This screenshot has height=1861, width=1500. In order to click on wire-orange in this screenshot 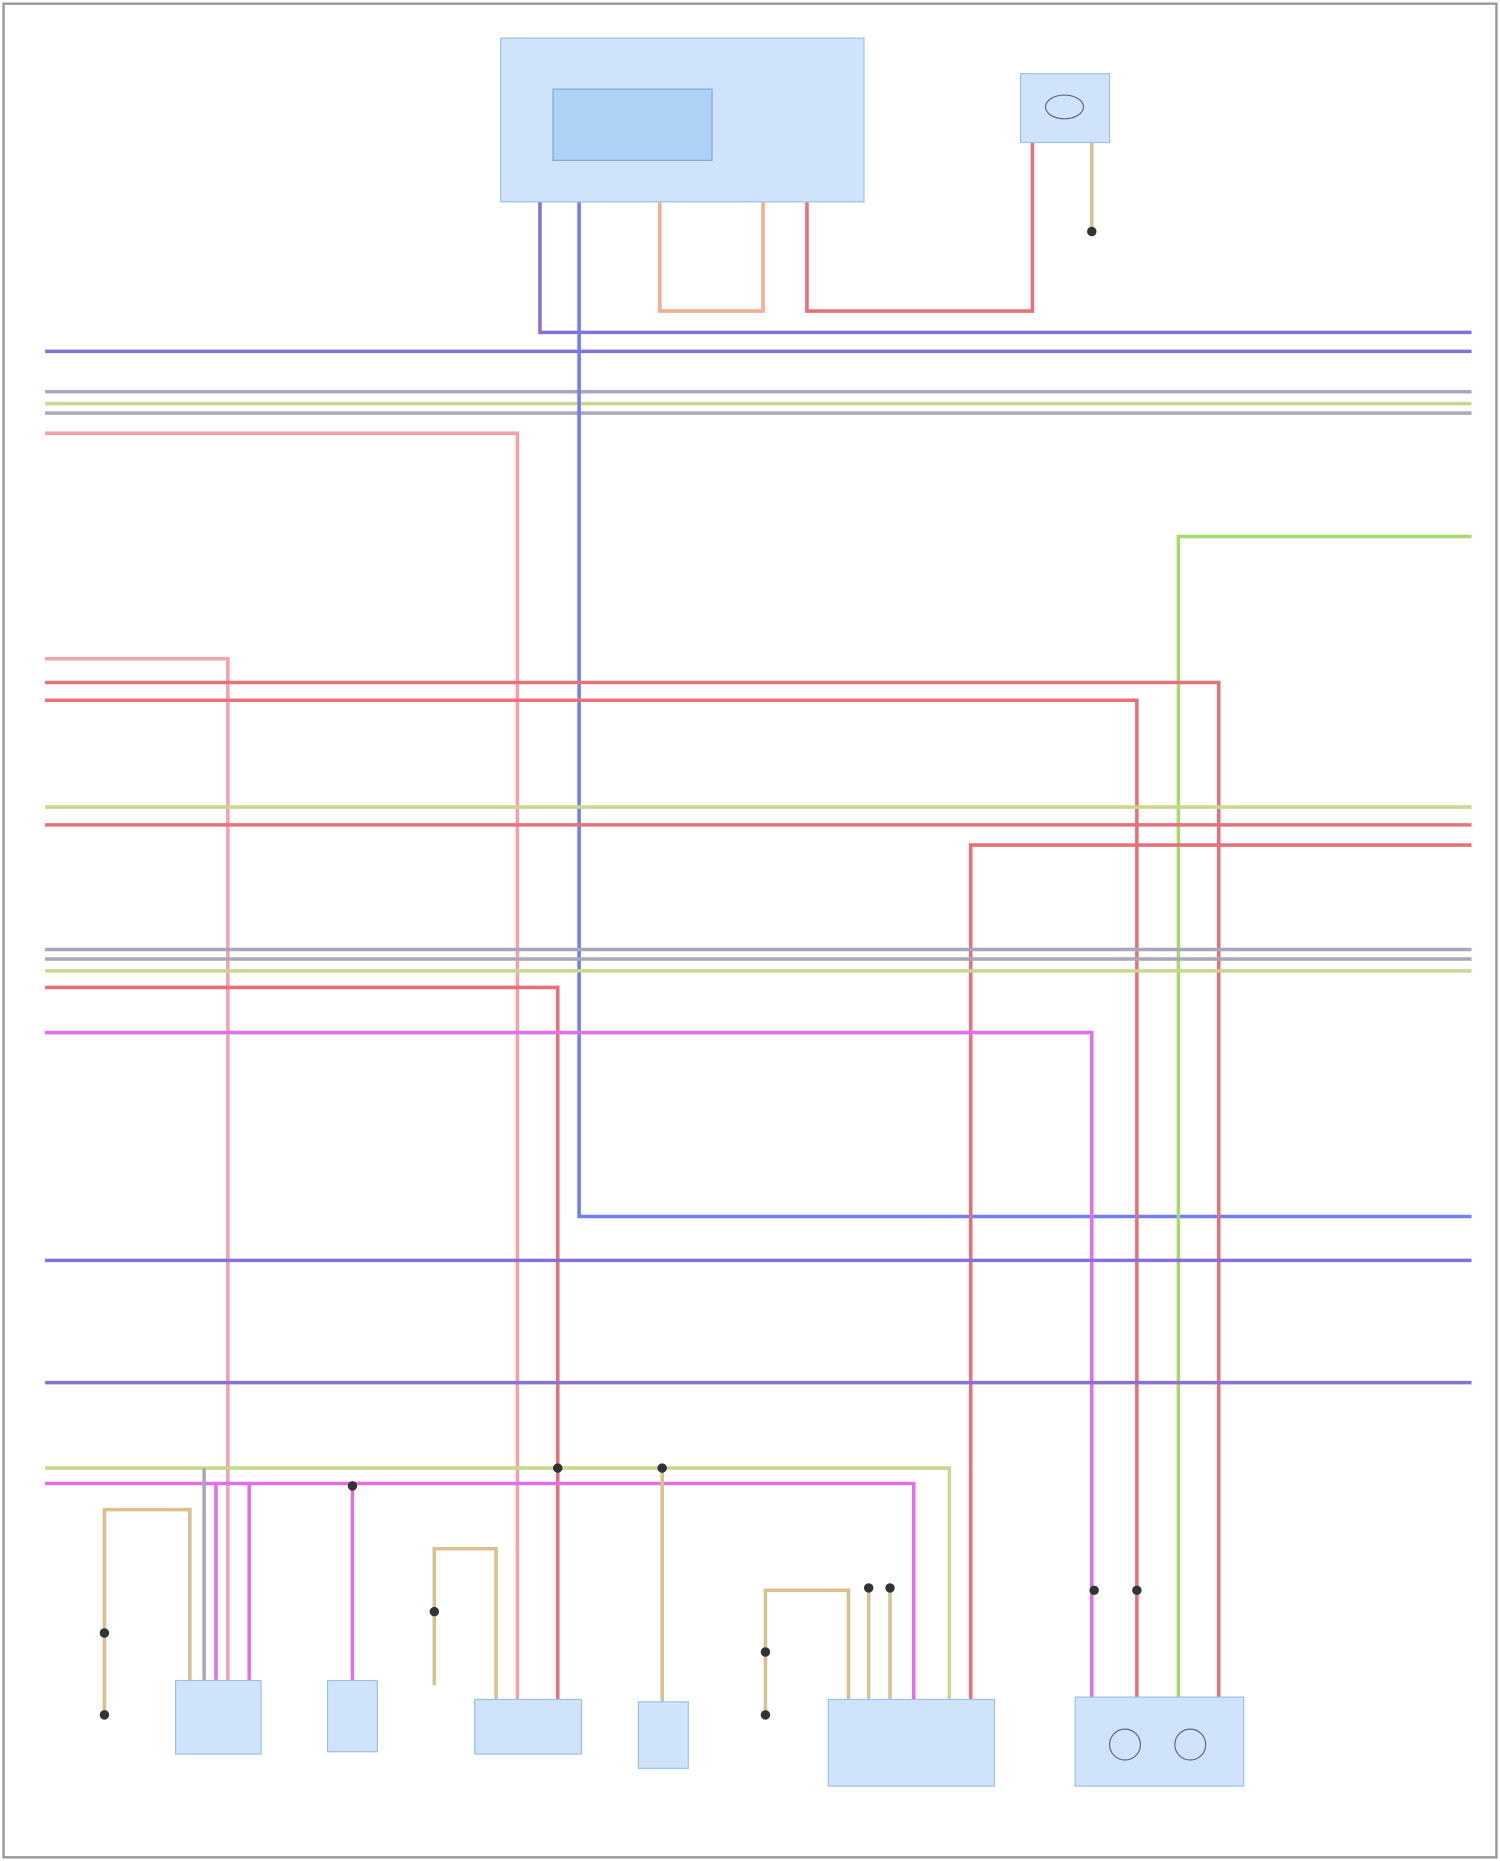, I will do `click(711, 257)`.